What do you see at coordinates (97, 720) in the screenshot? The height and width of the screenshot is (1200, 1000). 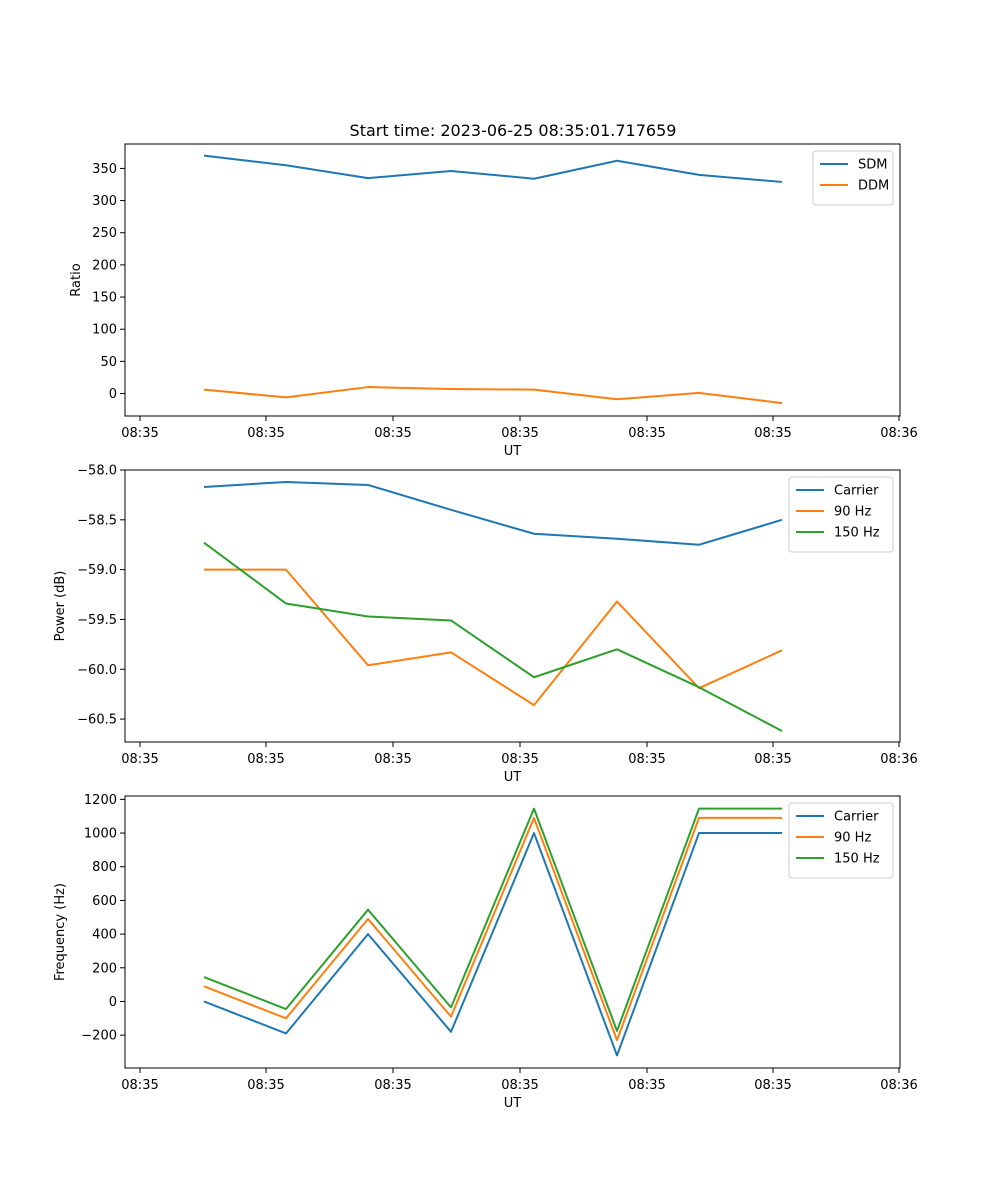 I see `y-tick-label: −60.5` at bounding box center [97, 720].